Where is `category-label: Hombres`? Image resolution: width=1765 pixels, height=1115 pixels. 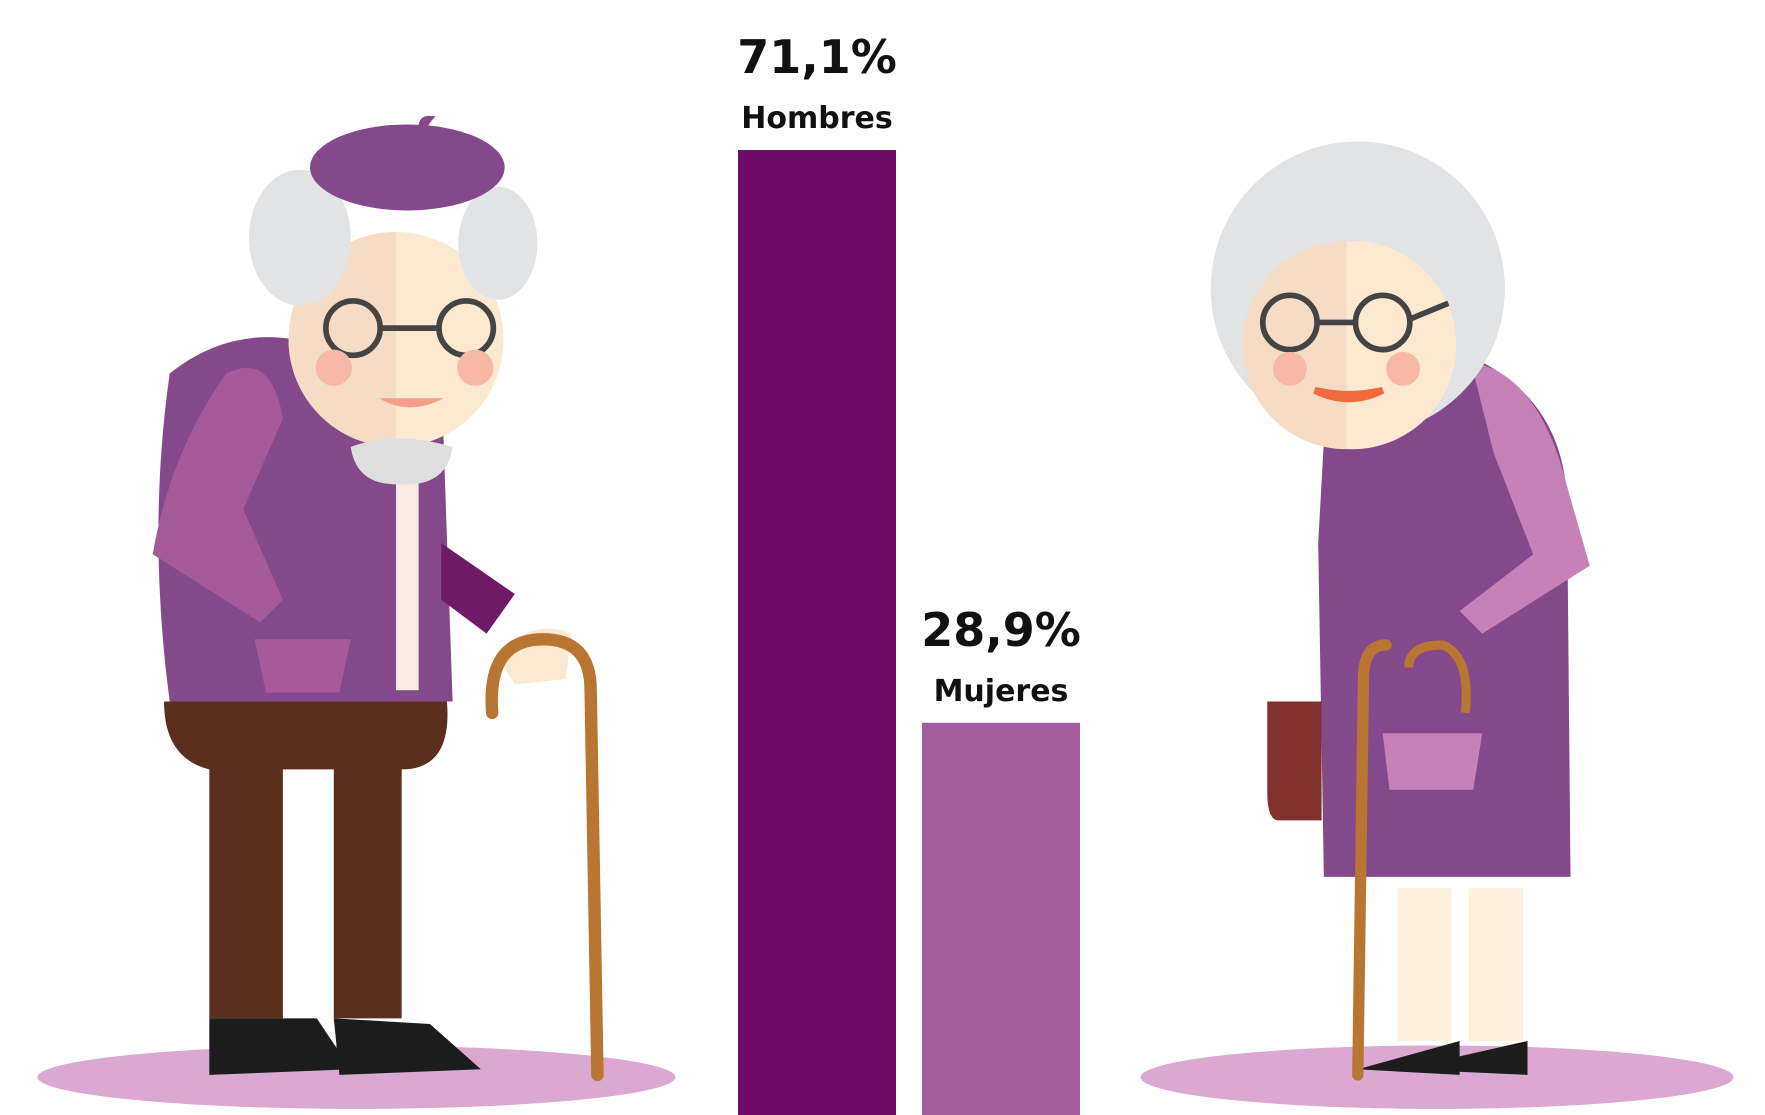 category-label: Hombres is located at coordinates (816, 118).